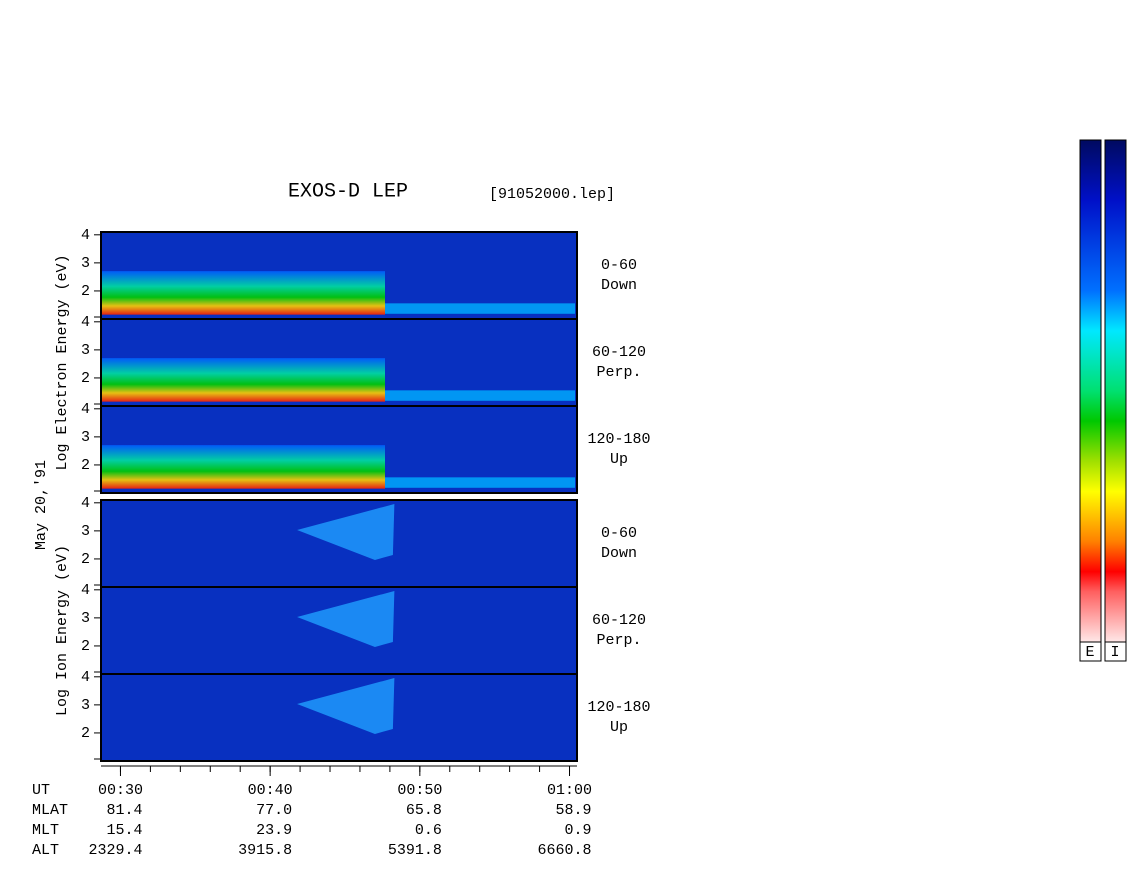 Image resolution: width=1130 pixels, height=875 pixels. I want to click on ephemeris-value: 2329.4, so click(115, 850).